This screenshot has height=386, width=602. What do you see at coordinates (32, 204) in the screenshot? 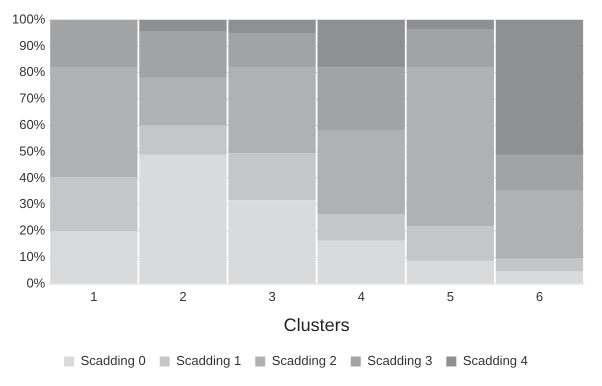
I see `y-tick-label: 30%` at bounding box center [32, 204].